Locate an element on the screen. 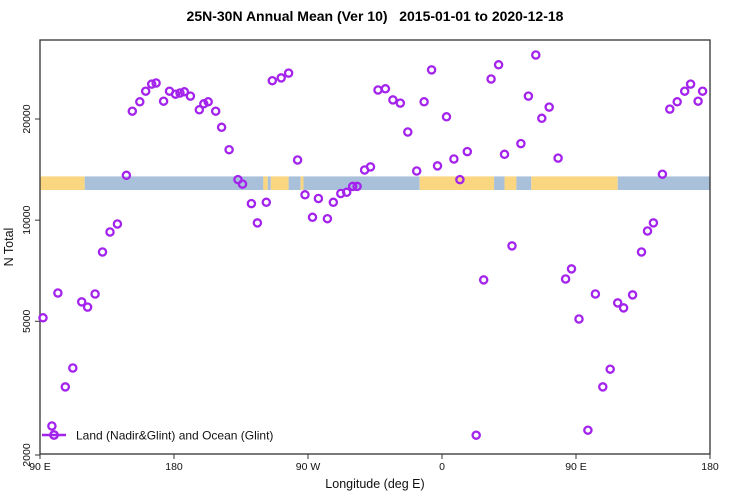 This screenshot has height=500, width=750. legend: Land (Nadir&Glint) and Ocean (Glint) is located at coordinates (157, 436).